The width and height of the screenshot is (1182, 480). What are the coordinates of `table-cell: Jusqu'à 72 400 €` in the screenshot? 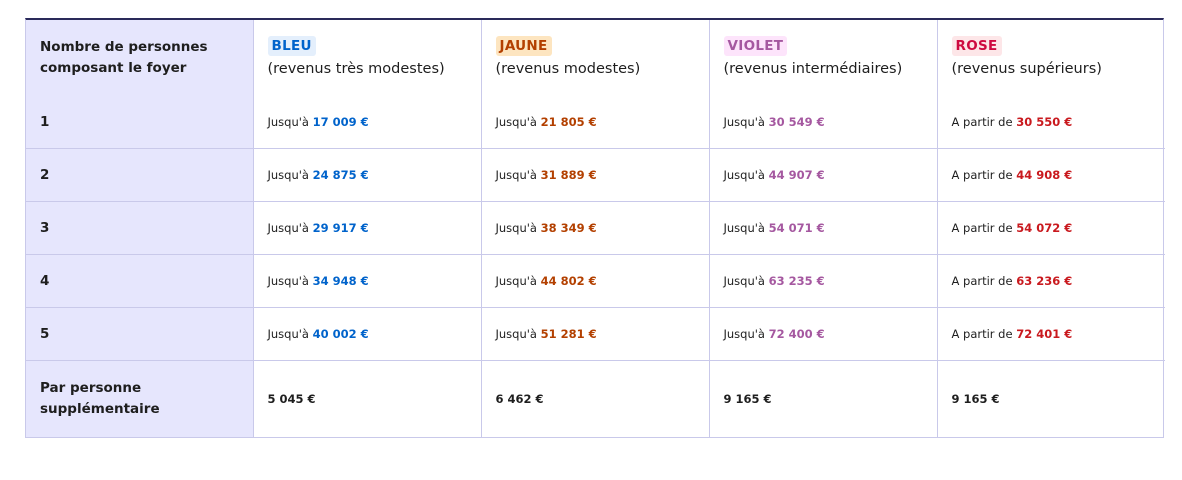 It's located at (823, 334).